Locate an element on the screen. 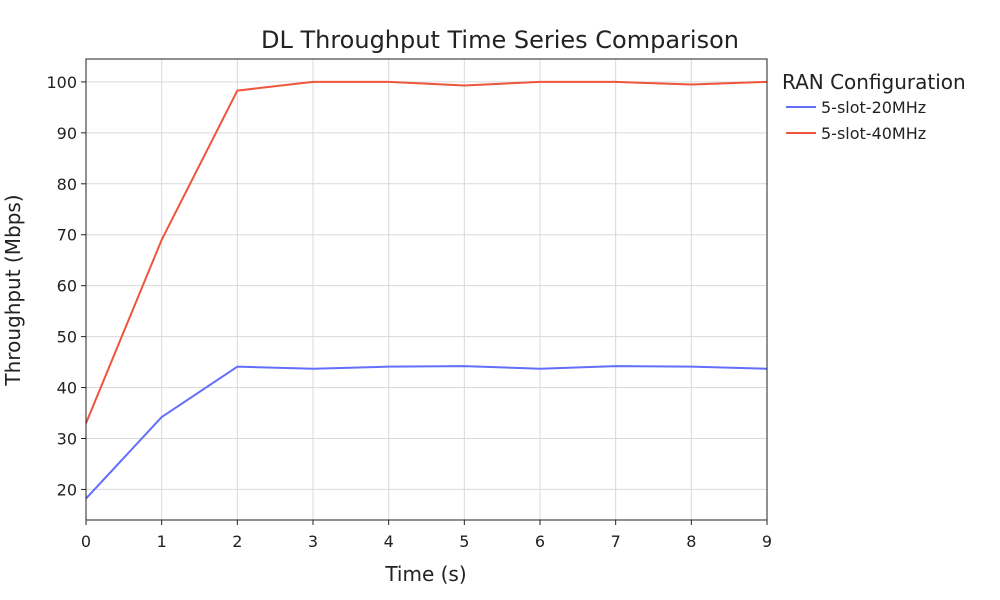 The width and height of the screenshot is (1000, 600). y-axis: 20 30 40 50 60 70 80 90 100 is located at coordinates (66, 286).